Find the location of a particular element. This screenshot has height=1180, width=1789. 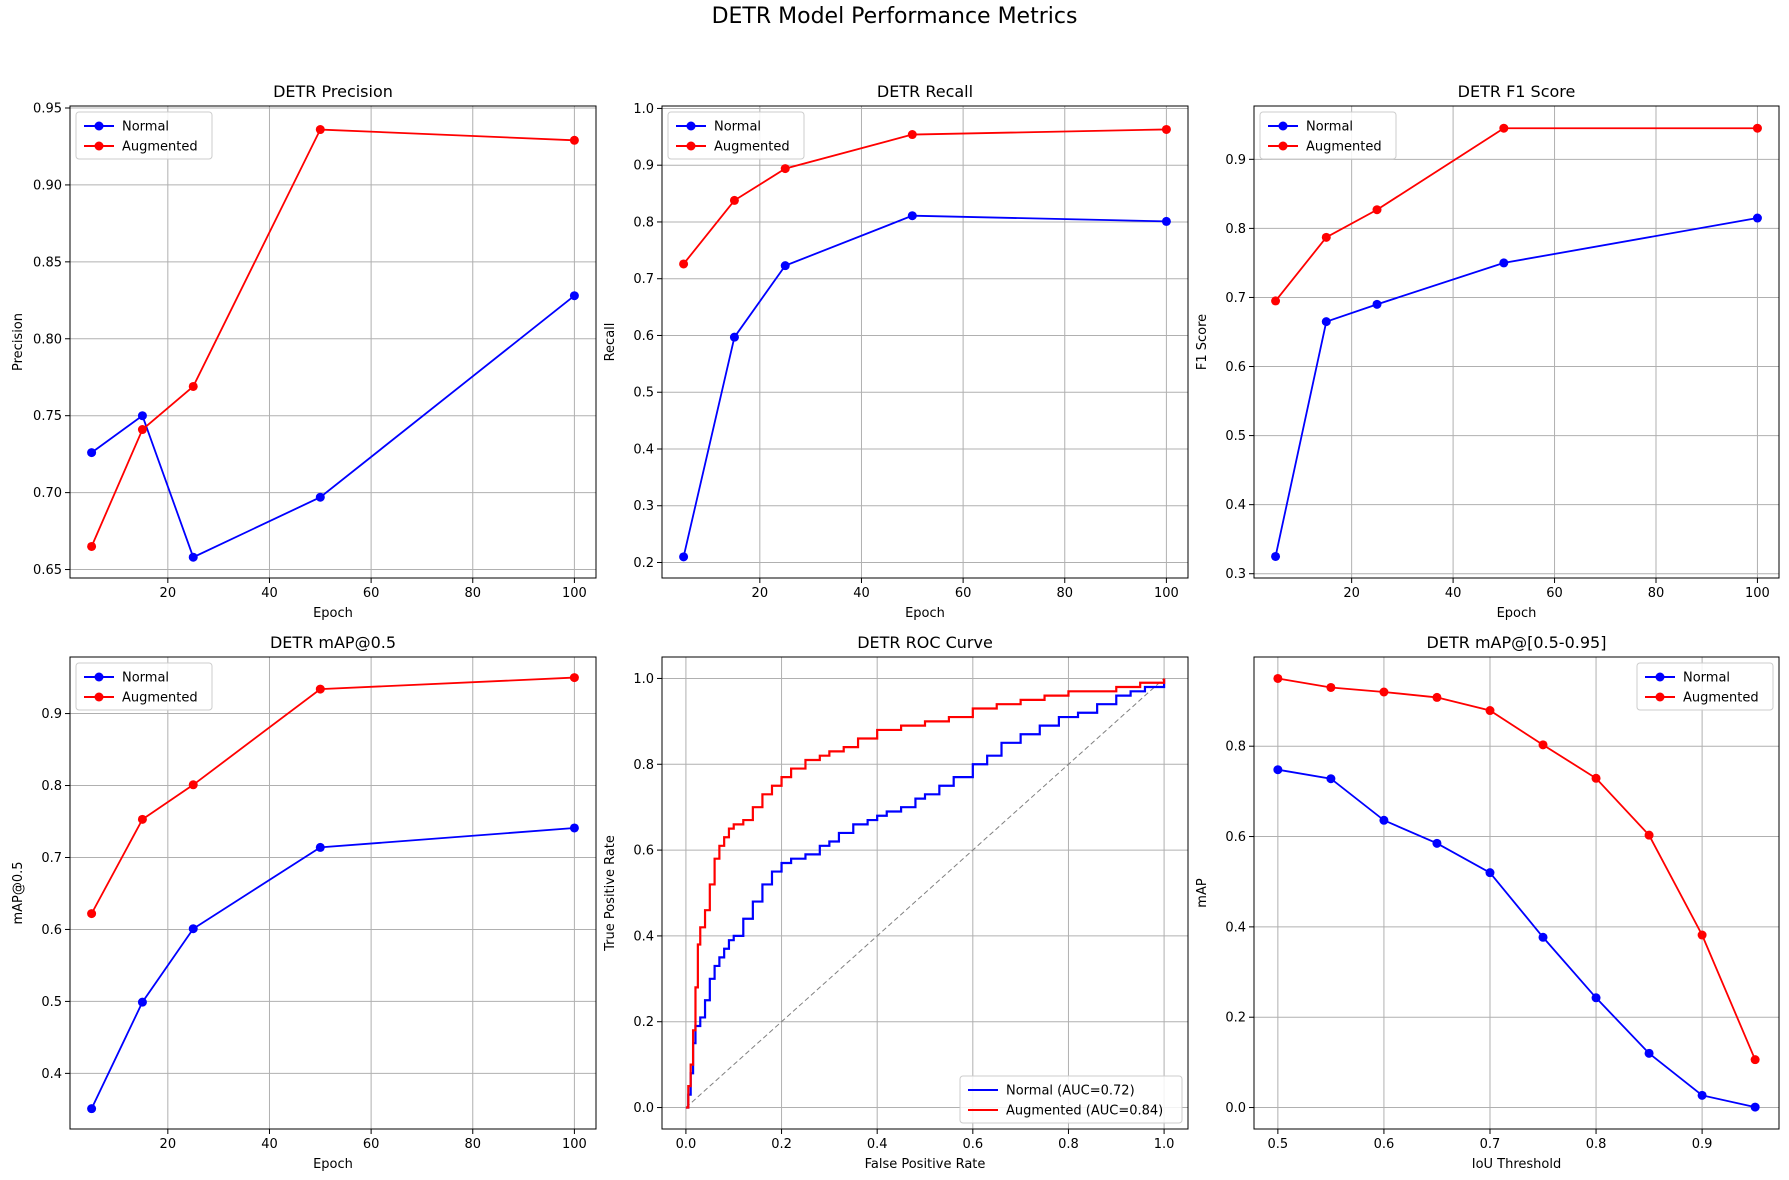

y-tick-label: 0.6 is located at coordinates (643, 336).